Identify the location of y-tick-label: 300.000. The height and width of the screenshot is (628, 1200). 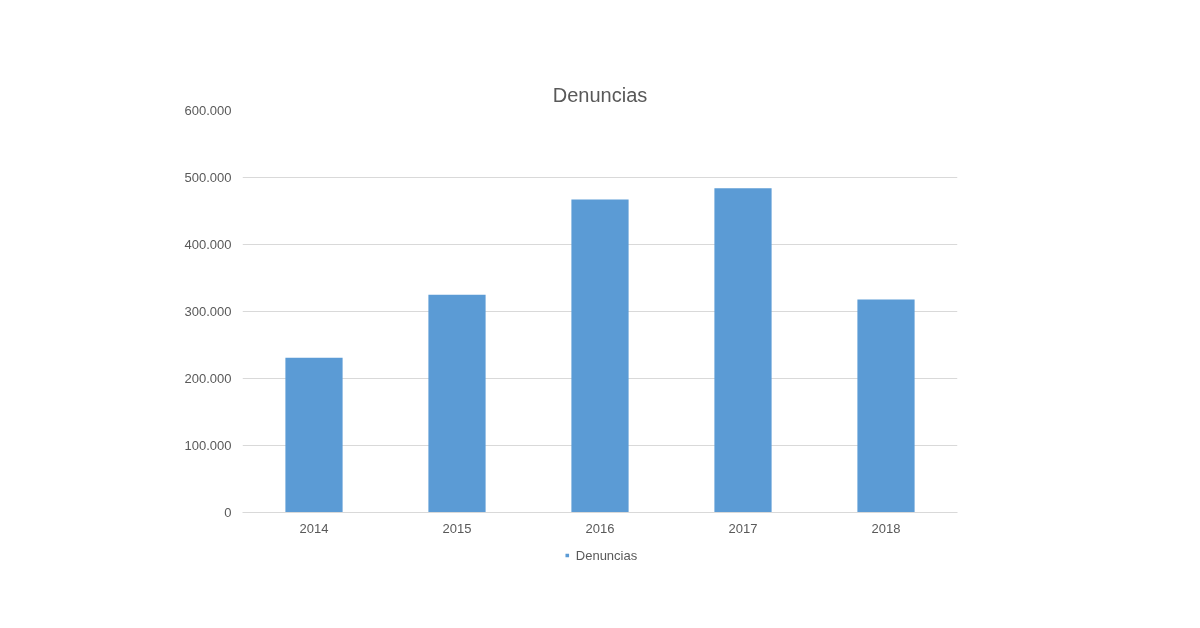
(208, 311).